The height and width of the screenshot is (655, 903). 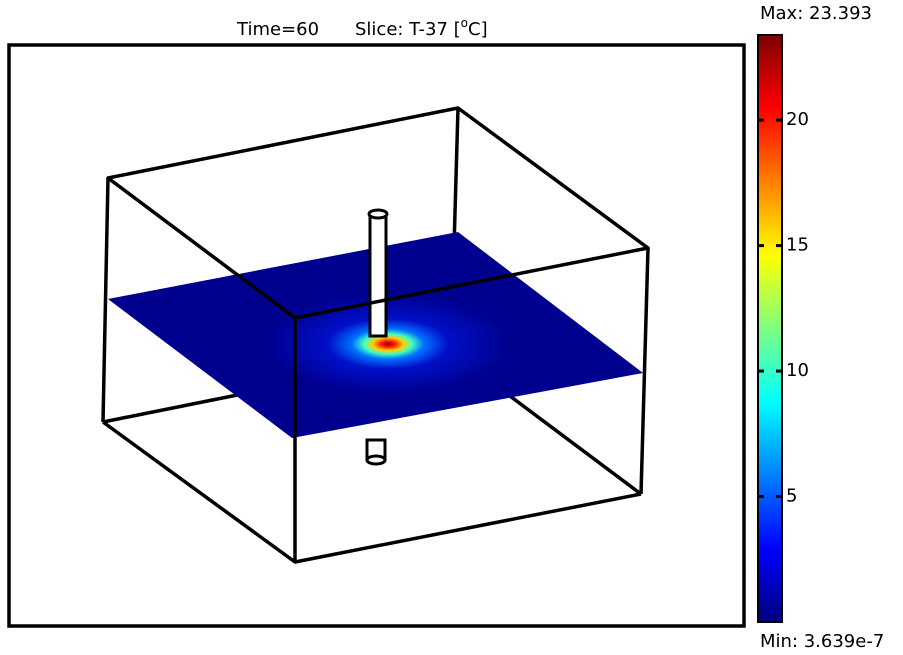 I want to click on colorbar-tick-label: 15, so click(x=797, y=245).